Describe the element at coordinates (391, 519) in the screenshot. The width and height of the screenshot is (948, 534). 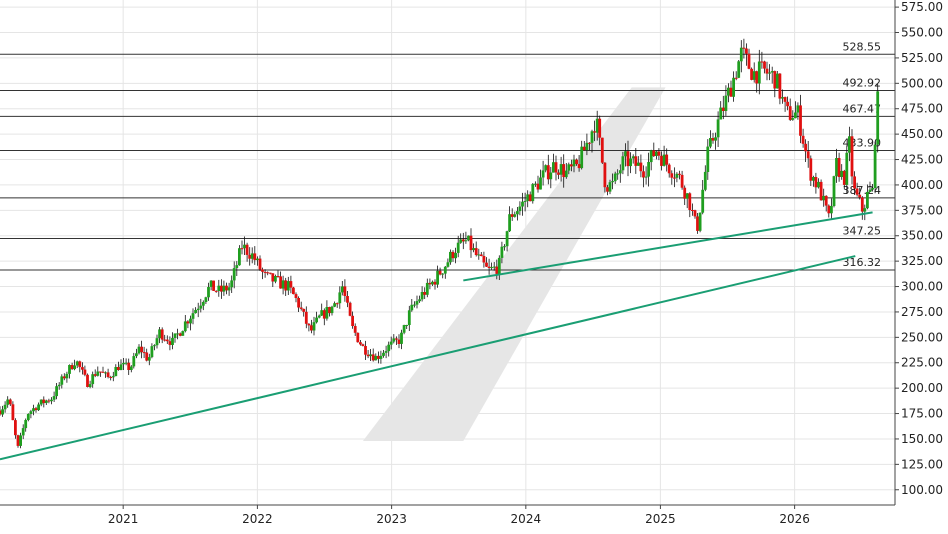
I see `x-tick-label: 2023` at that location.